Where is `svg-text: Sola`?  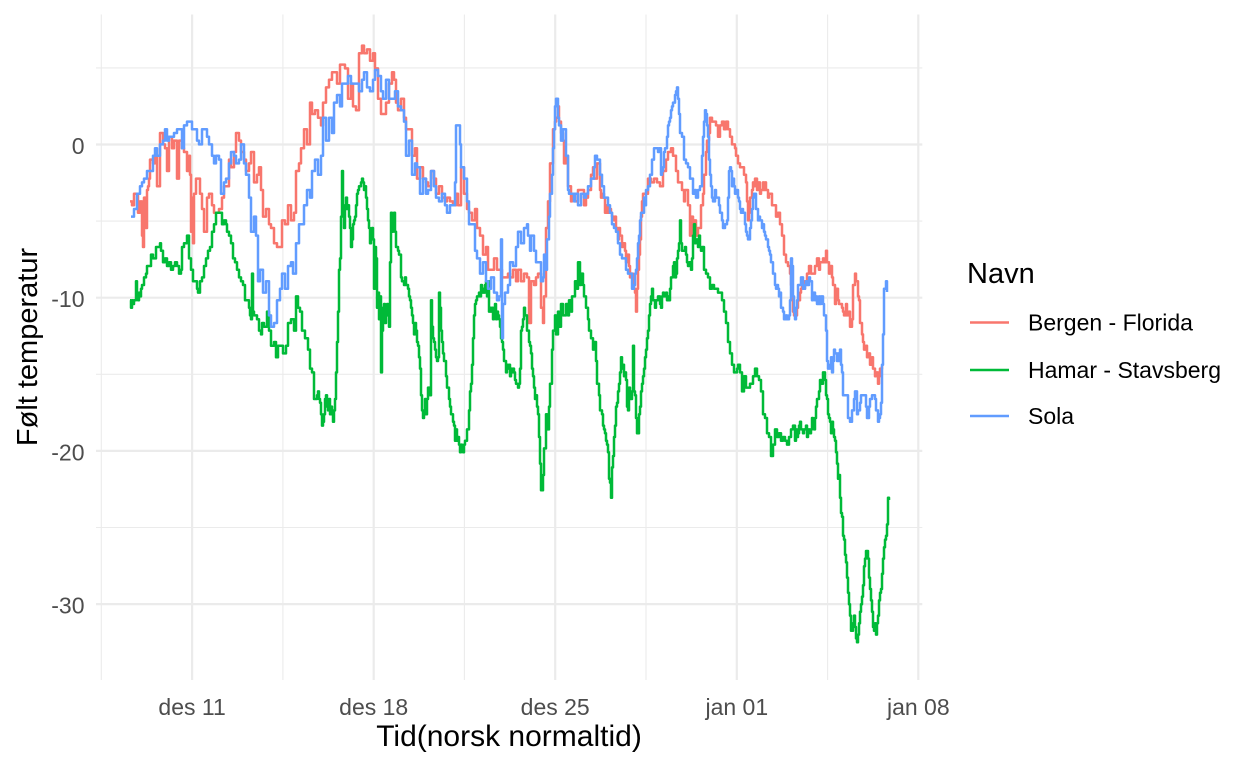
svg-text: Sola is located at coordinates (1051, 416).